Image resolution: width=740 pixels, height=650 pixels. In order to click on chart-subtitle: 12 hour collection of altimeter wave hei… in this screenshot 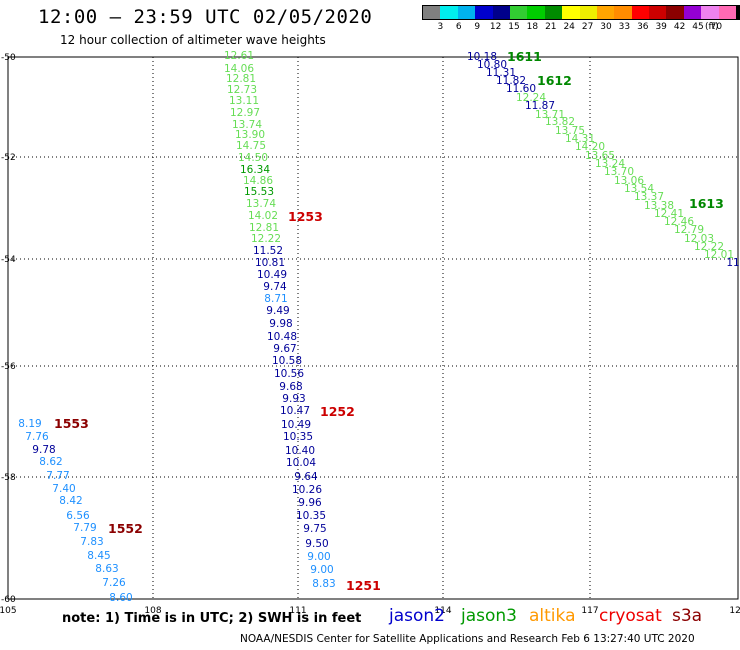, I will do `click(193, 40)`.